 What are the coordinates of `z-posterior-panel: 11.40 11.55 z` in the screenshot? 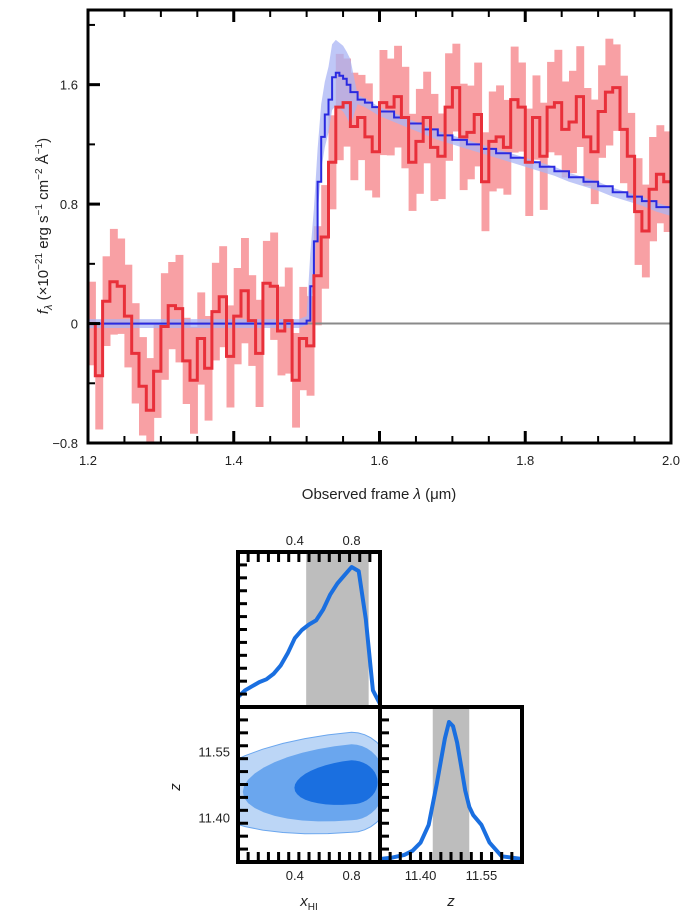 It's located at (451, 807).